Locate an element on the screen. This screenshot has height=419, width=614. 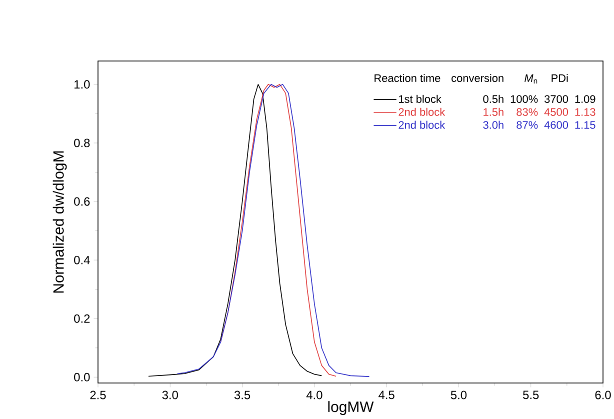
annotation: 1.15 is located at coordinates (585, 125).